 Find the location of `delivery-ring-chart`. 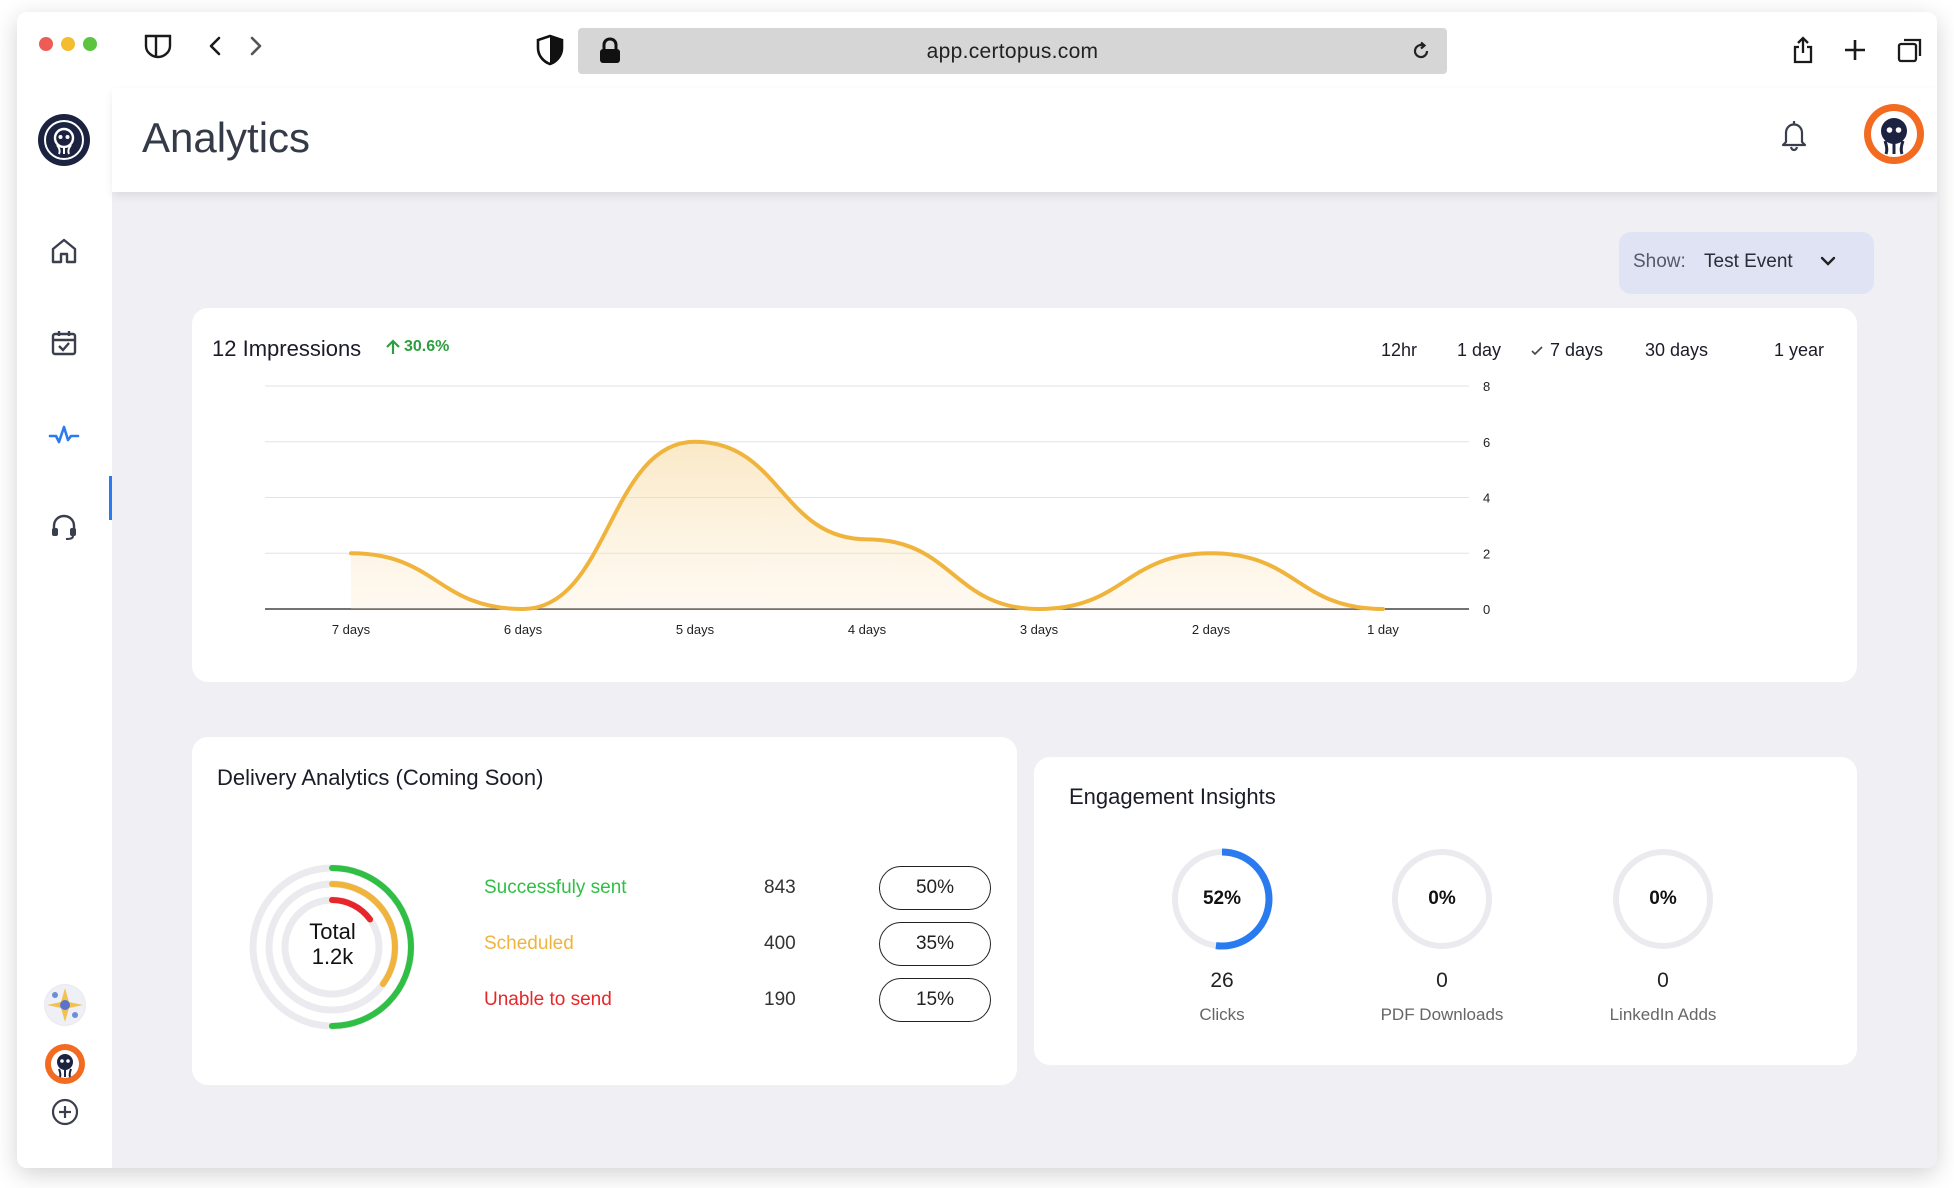

delivery-ring-chart is located at coordinates (332, 947).